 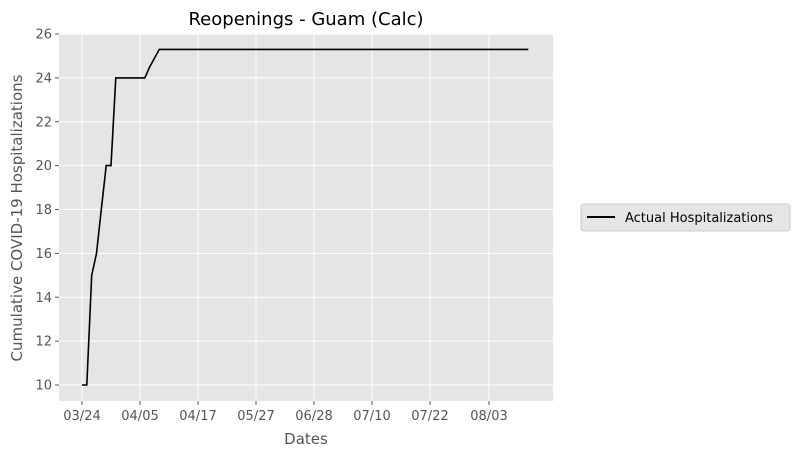 What do you see at coordinates (81, 416) in the screenshot?
I see `x-tick-label: 03/24` at bounding box center [81, 416].